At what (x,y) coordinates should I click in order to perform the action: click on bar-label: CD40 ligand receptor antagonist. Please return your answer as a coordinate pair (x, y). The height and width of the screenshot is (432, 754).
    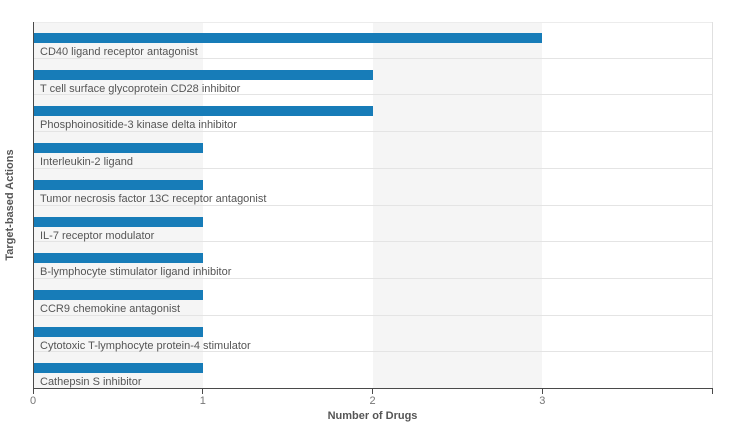
    Looking at the image, I should click on (119, 52).